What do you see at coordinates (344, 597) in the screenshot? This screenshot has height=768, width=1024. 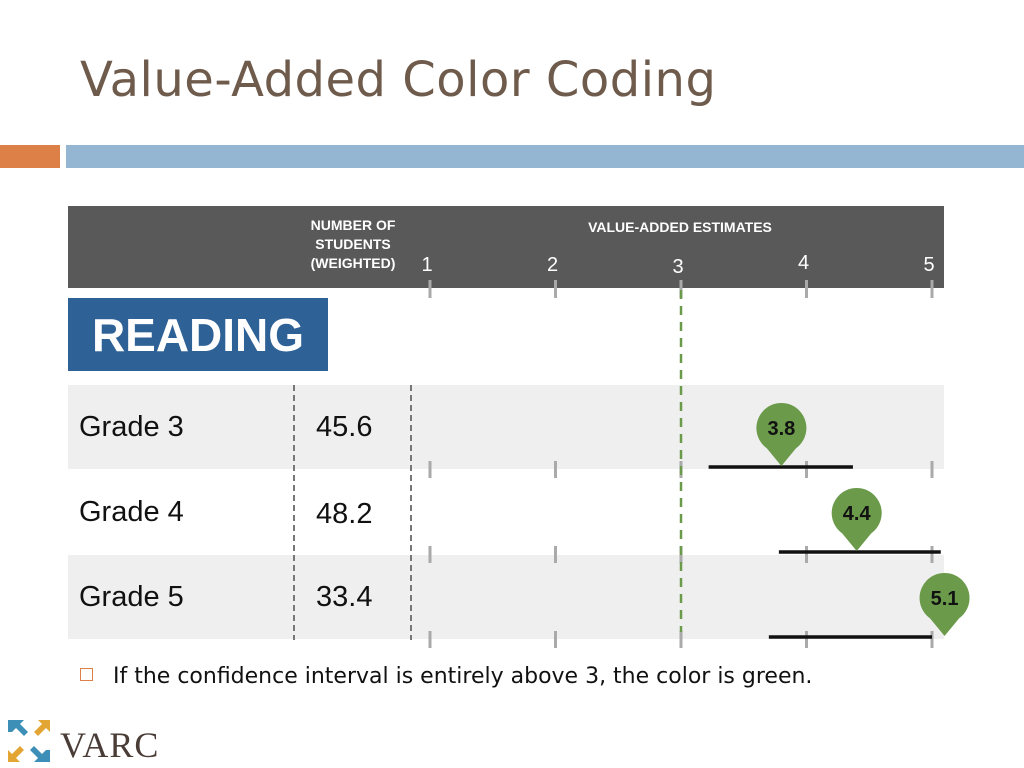 I see `students-count: 33.4` at bounding box center [344, 597].